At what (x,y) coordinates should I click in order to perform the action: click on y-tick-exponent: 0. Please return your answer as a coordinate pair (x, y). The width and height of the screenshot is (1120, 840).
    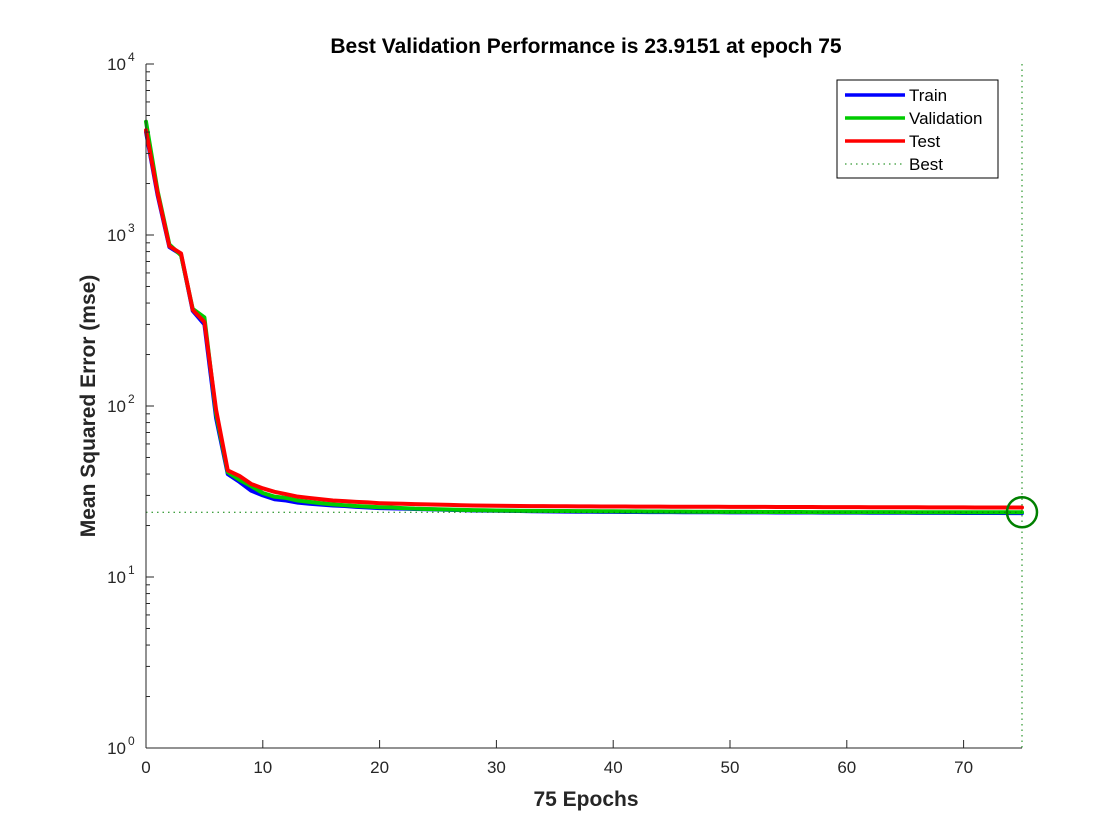
    Looking at the image, I should click on (131, 741).